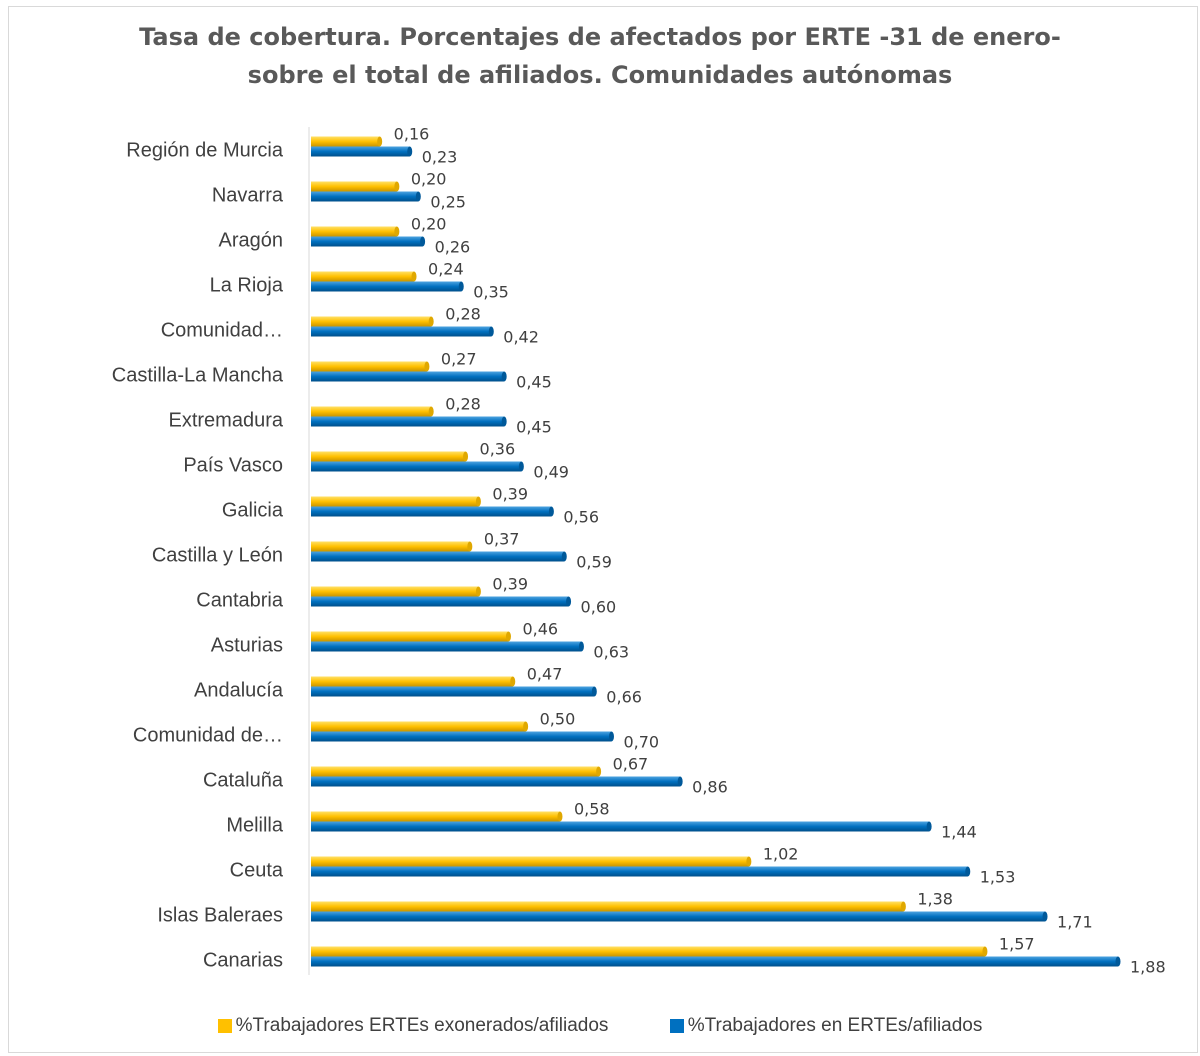 Image resolution: width=1200 pixels, height=1056 pixels. What do you see at coordinates (1017, 944) in the screenshot?
I see `data-label-exonerados: 1,57` at bounding box center [1017, 944].